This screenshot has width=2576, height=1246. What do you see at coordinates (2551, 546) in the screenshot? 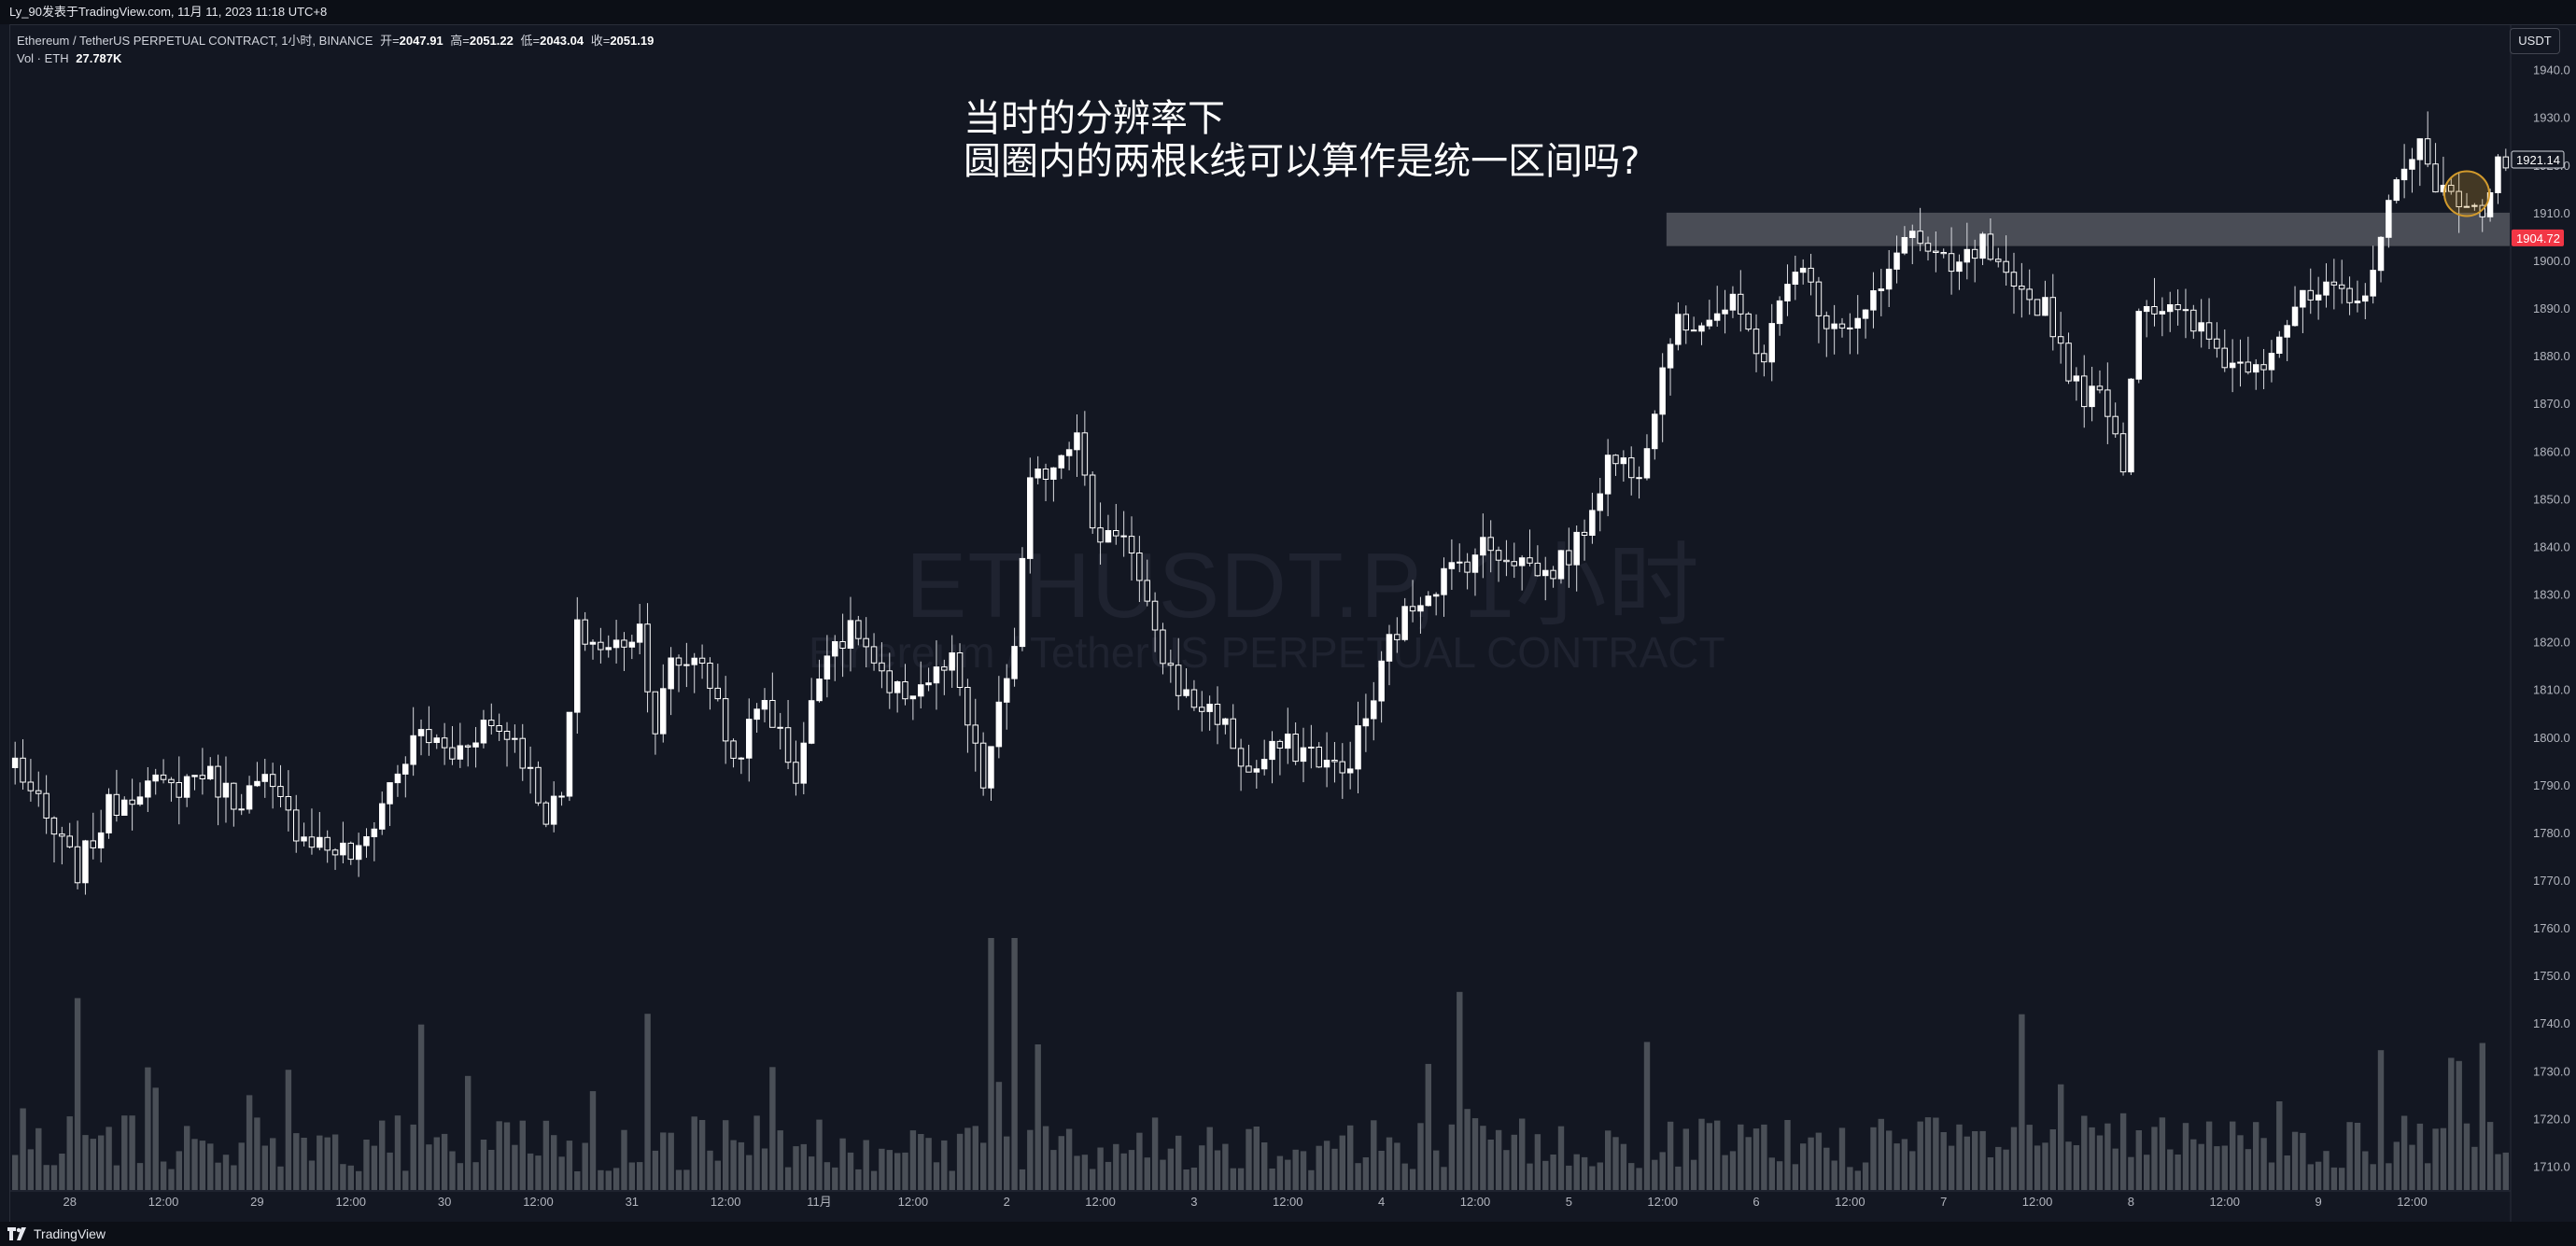
I see `price-tick-label: 1840.0` at bounding box center [2551, 546].